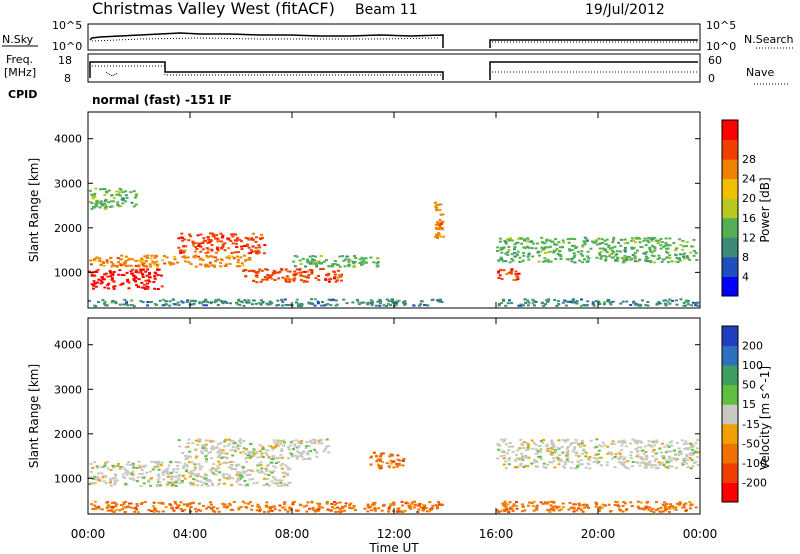 The image size is (800, 554). I want to click on freq-label-line2: [MHz], so click(20, 72).